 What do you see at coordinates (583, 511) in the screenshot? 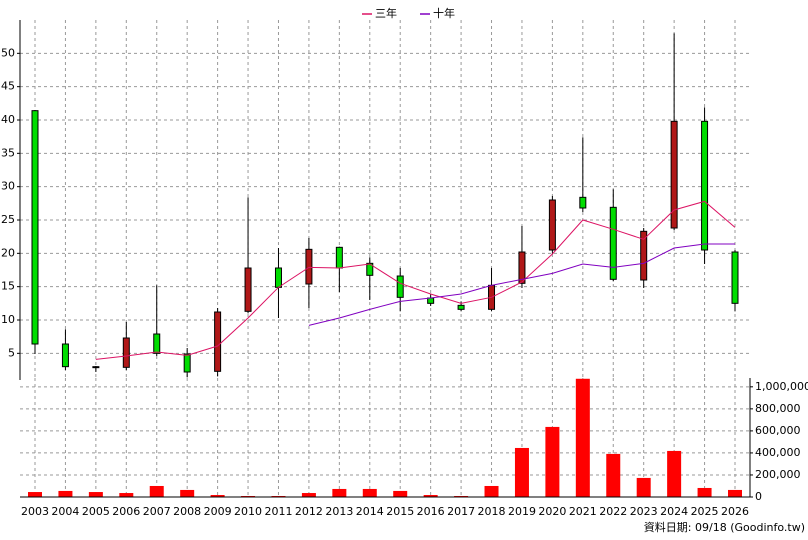
I see `x-tick-label: 2021` at bounding box center [583, 511].